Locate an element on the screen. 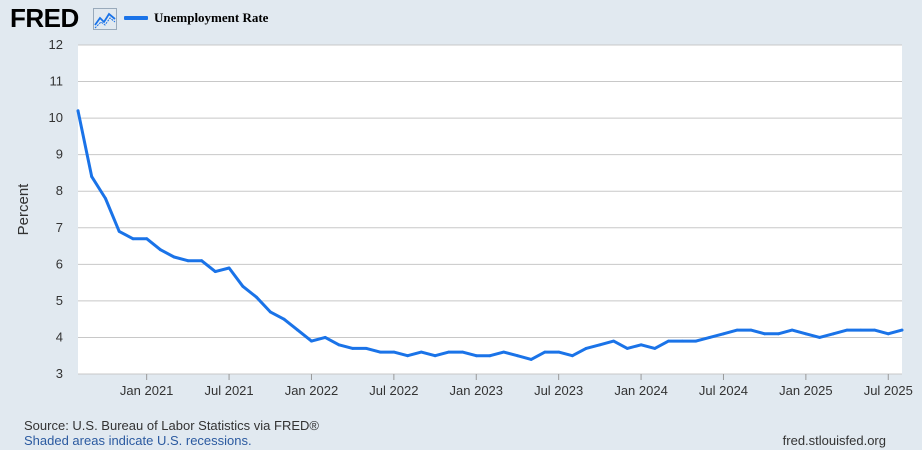 The image size is (922, 450). y-axis-label: Percent is located at coordinates (23, 209).